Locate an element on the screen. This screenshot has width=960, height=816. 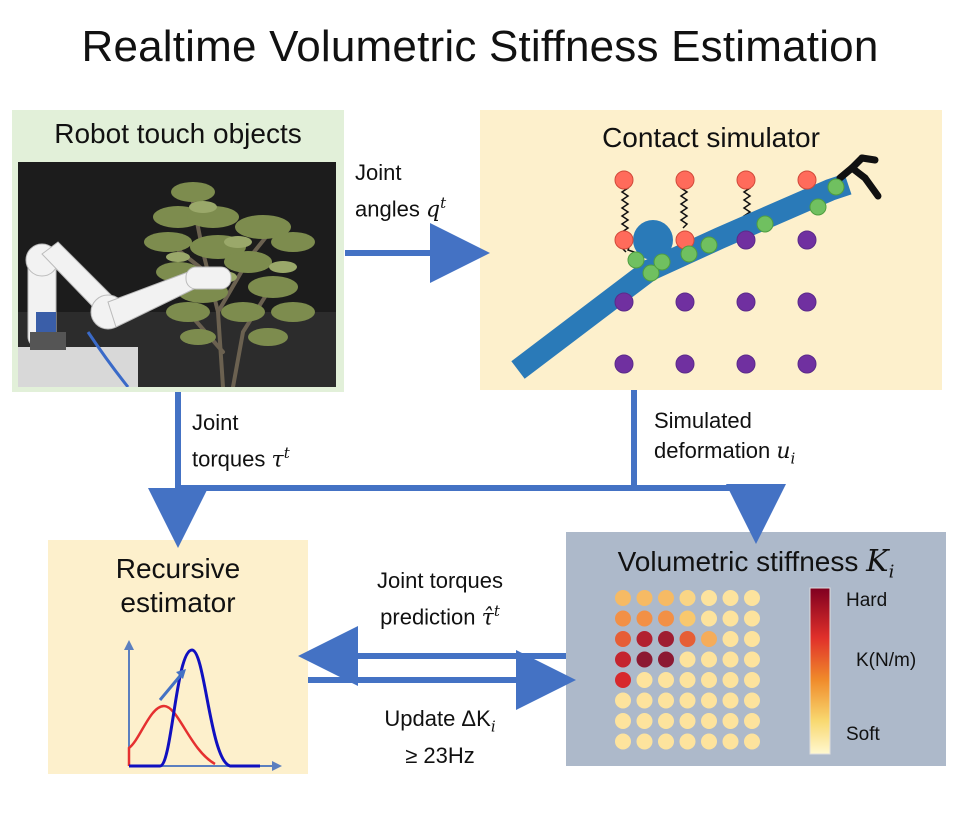
recursive-estimator-panel: Recursive estimator is located at coordinates (178, 657).